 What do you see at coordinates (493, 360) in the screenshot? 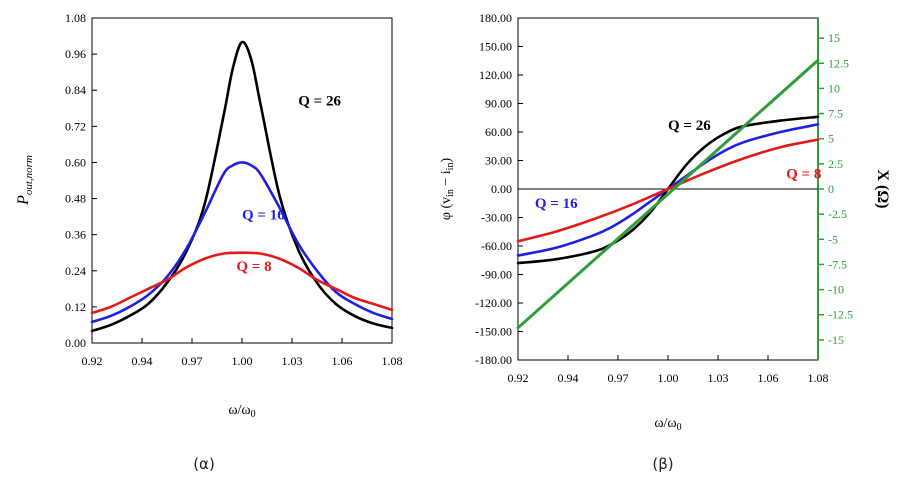
I see `y-tick-label: -180.00` at bounding box center [493, 360].